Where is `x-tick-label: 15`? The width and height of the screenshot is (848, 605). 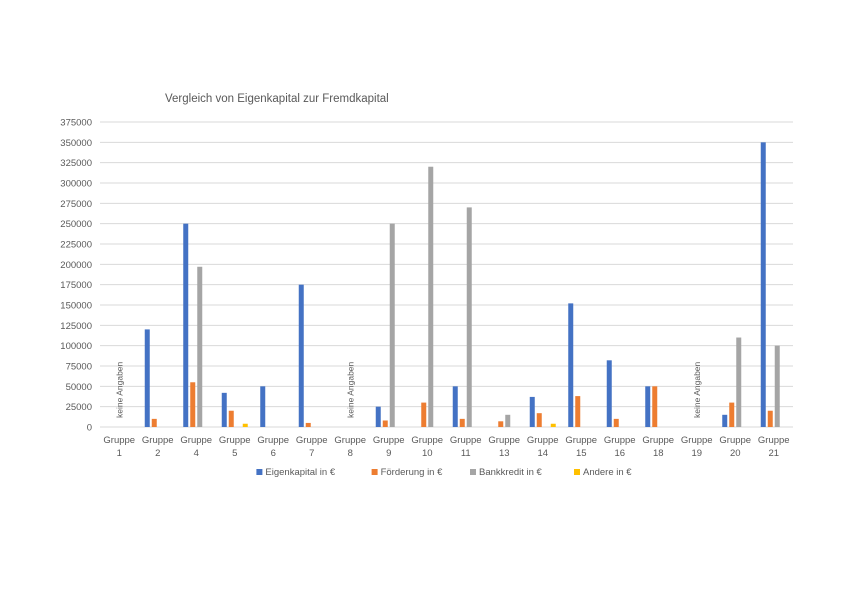 x-tick-label: 15 is located at coordinates (581, 453).